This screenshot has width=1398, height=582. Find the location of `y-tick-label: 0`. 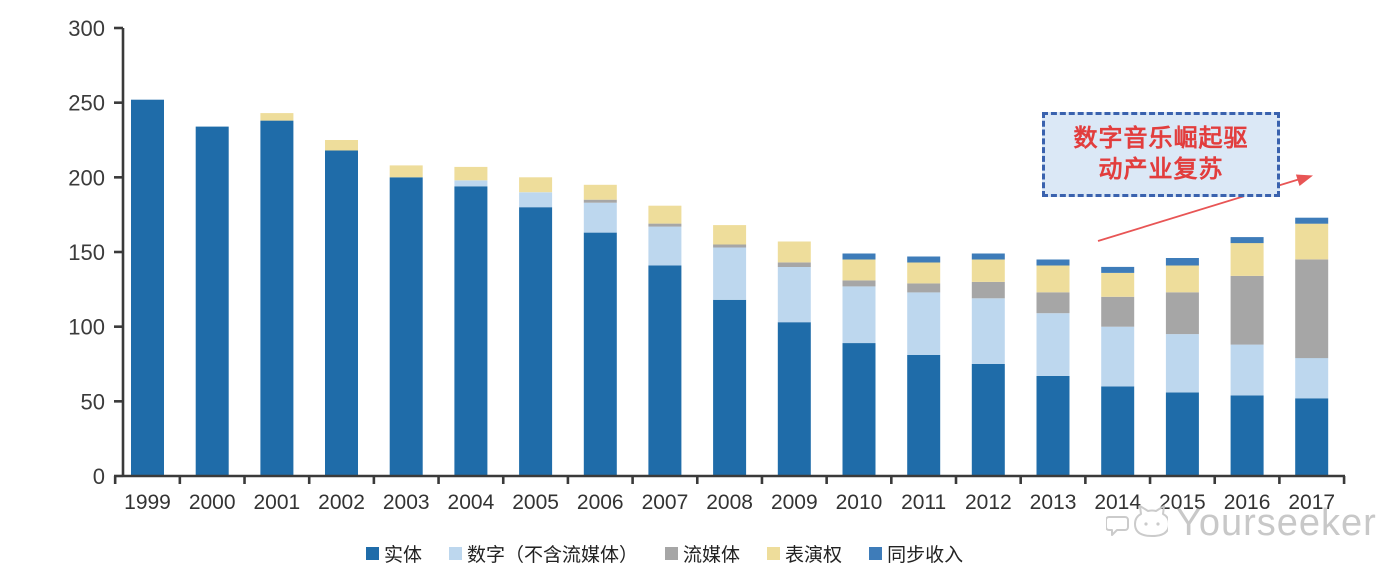

y-tick-label: 0 is located at coordinates (99, 476).